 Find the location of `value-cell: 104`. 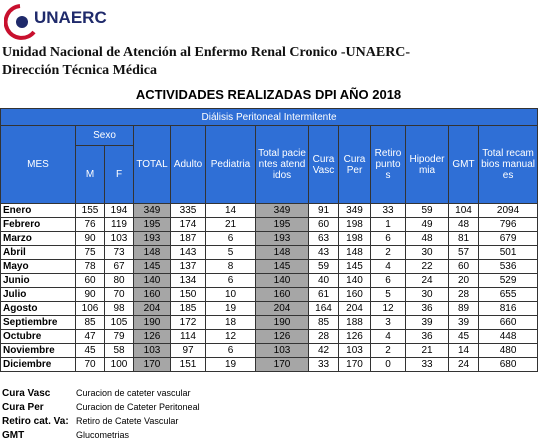

value-cell: 104 is located at coordinates (463, 210).